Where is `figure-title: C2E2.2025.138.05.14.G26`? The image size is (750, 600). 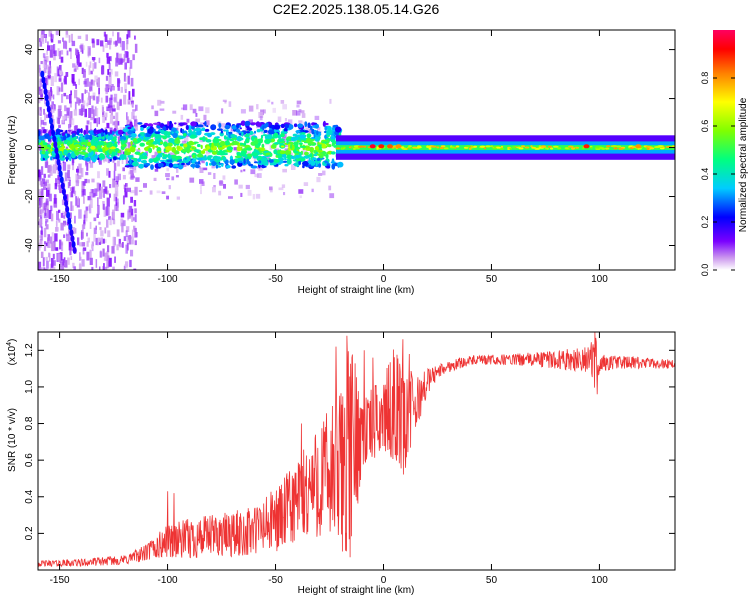
figure-title: C2E2.2025.138.05.14.G26 is located at coordinates (356, 9).